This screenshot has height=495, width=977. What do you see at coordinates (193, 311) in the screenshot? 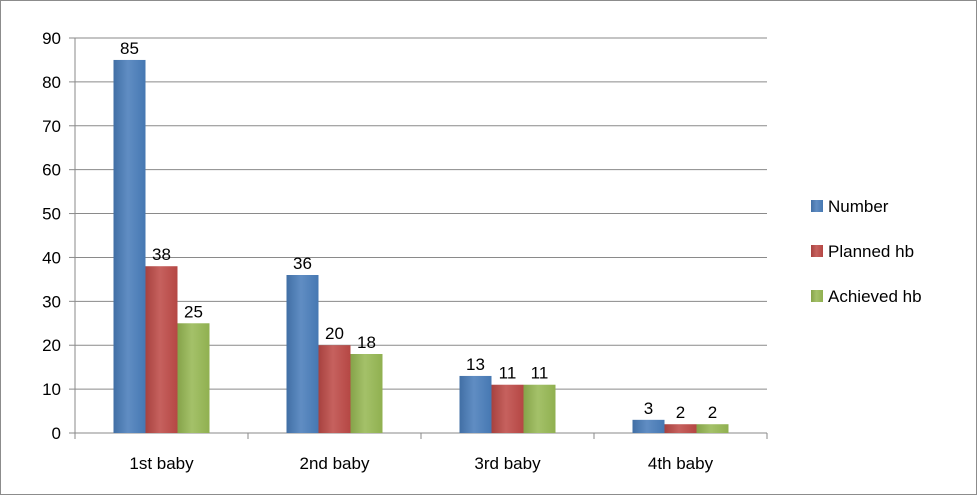
I see `data-label: 25` at bounding box center [193, 311].